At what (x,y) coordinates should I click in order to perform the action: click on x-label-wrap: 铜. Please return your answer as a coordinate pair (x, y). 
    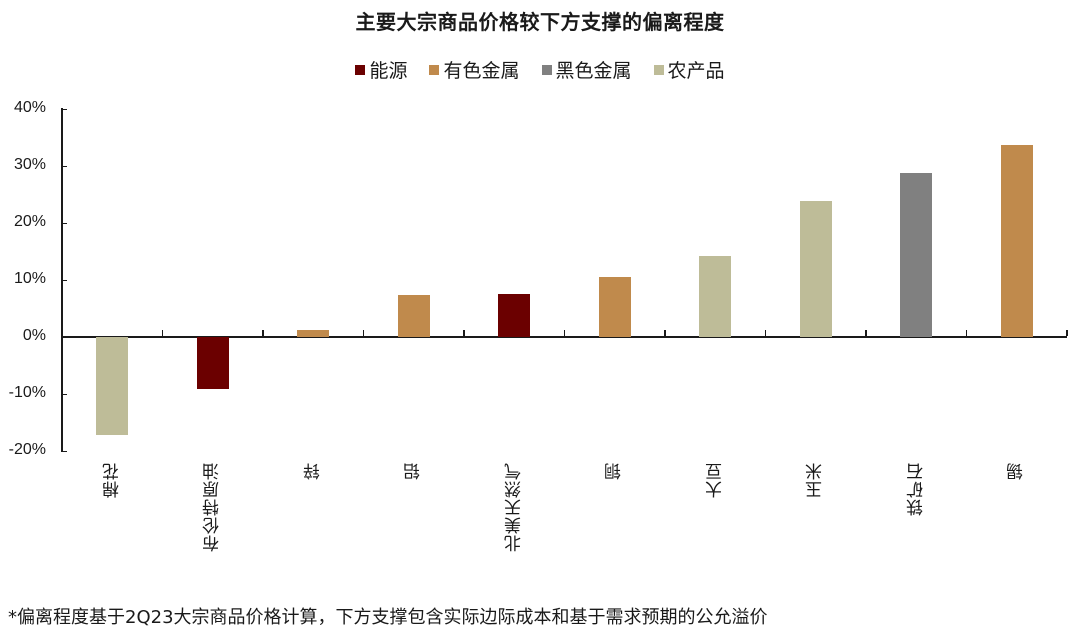
    Looking at the image, I should click on (615, 471).